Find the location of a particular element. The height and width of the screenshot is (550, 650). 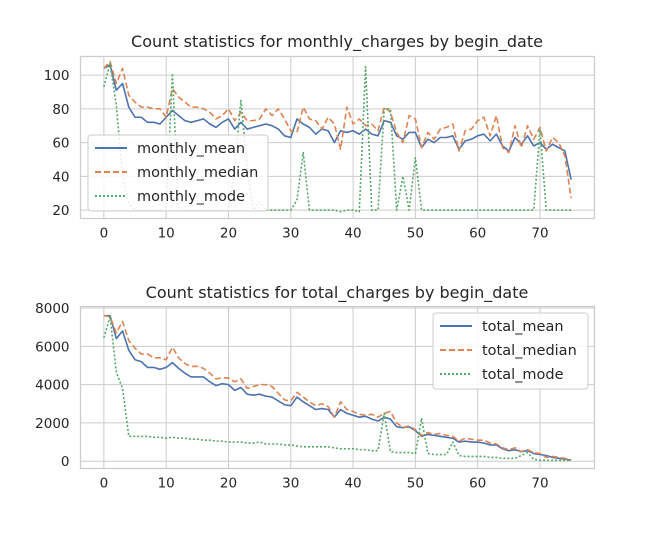

legend-label-total-mode: total_mode is located at coordinates (523, 375).